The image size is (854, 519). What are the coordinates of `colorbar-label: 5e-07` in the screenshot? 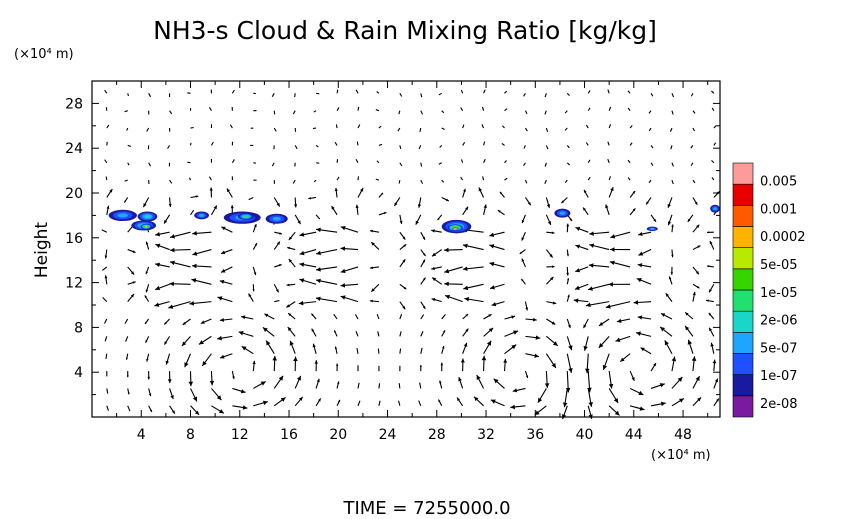 It's located at (779, 348).